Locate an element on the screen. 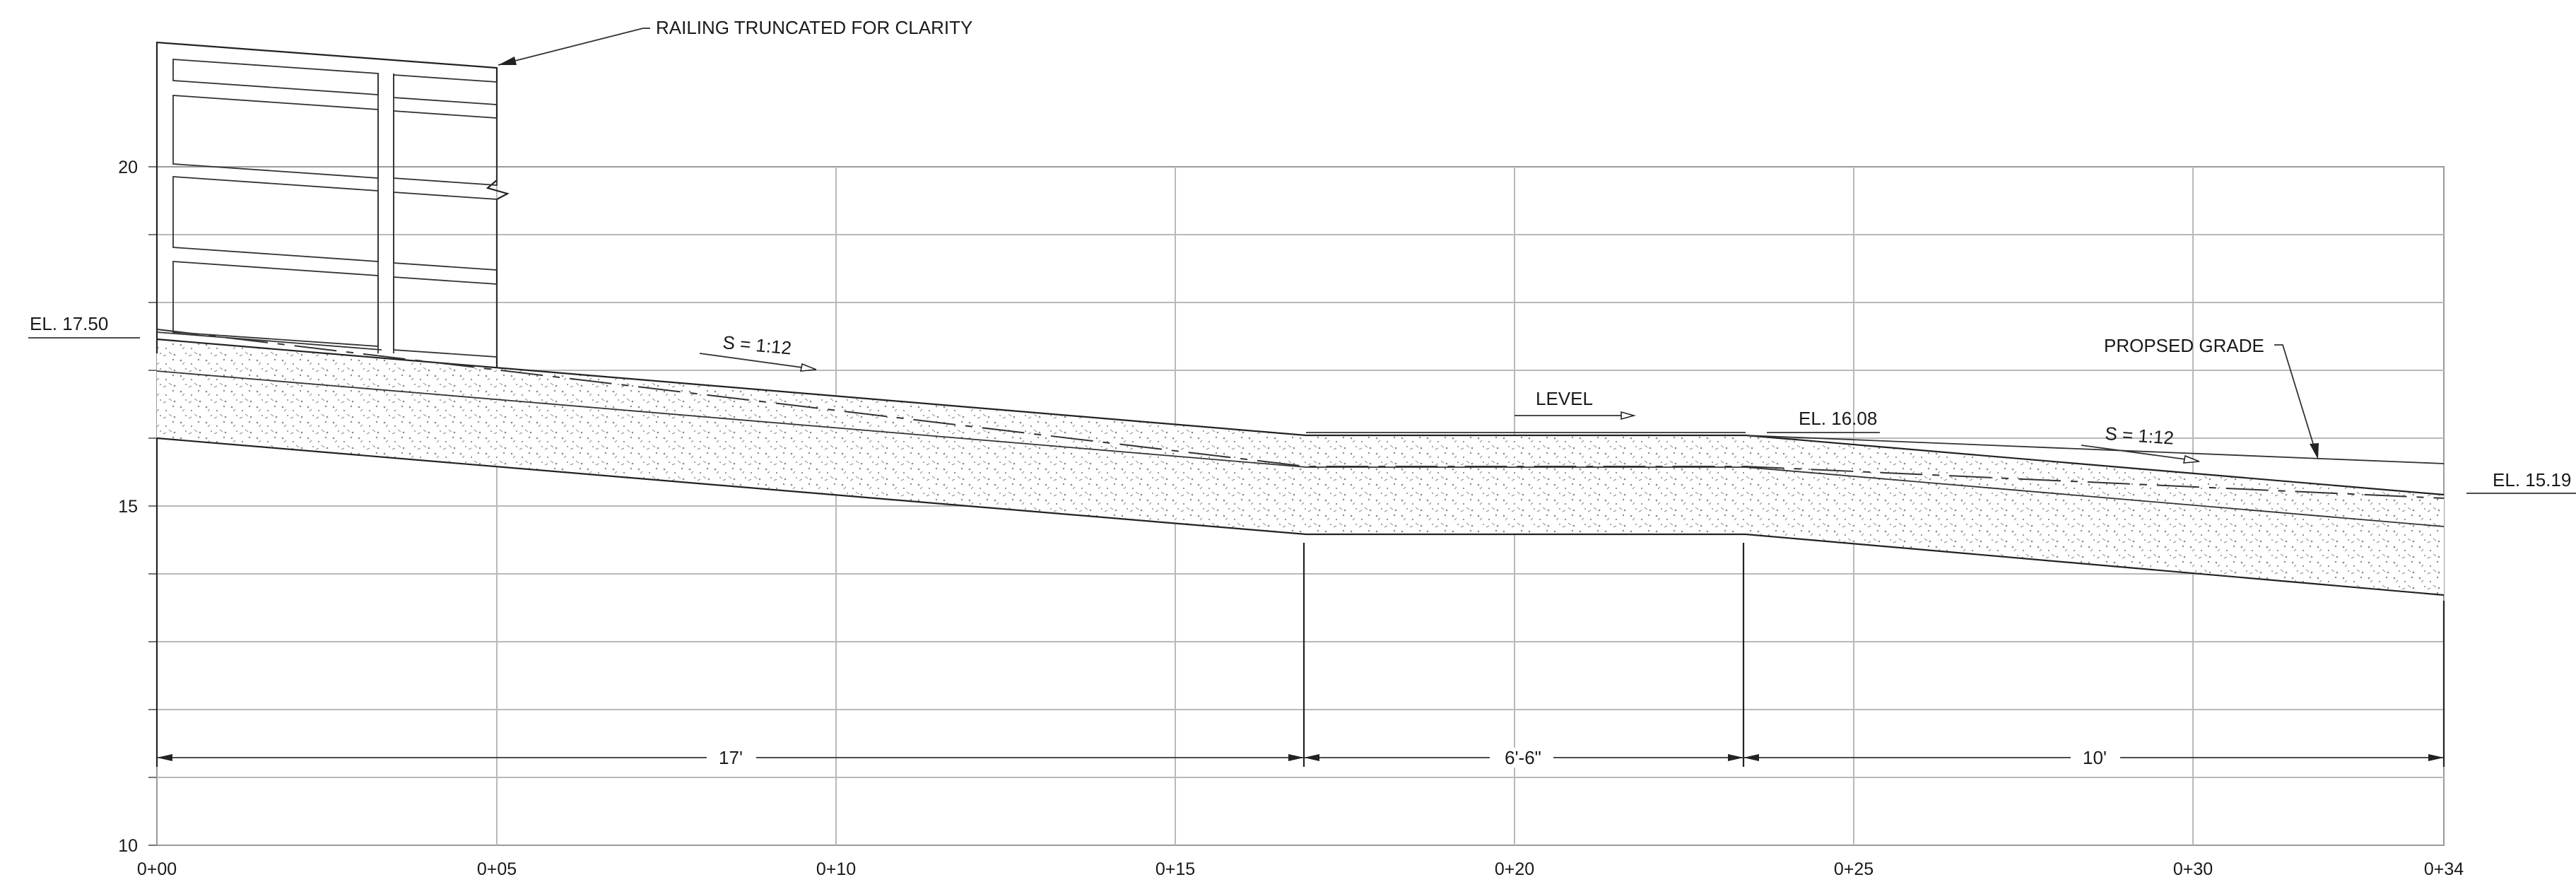 Image resolution: width=2576 pixels, height=882 pixels. x-axis-labels: 0+00 0+05 0+10 0+15 0+20 0+25 0+30 0+34 is located at coordinates (1300, 869).